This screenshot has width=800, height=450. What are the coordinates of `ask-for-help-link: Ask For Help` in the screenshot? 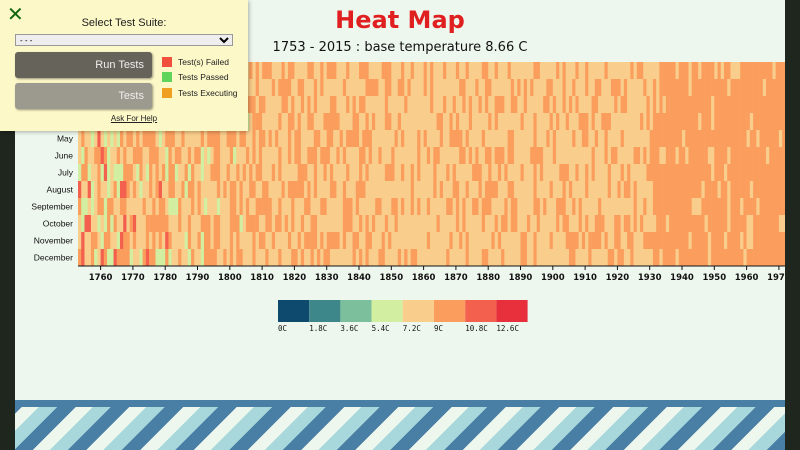 It's located at (134, 118).